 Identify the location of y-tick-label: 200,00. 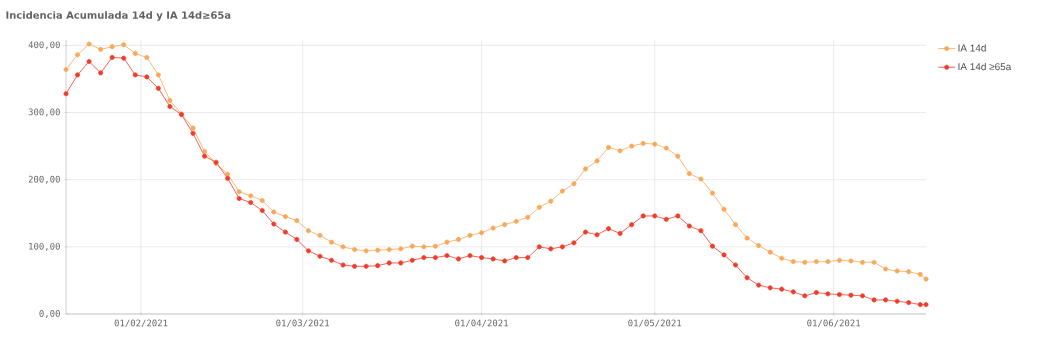
(44, 179).